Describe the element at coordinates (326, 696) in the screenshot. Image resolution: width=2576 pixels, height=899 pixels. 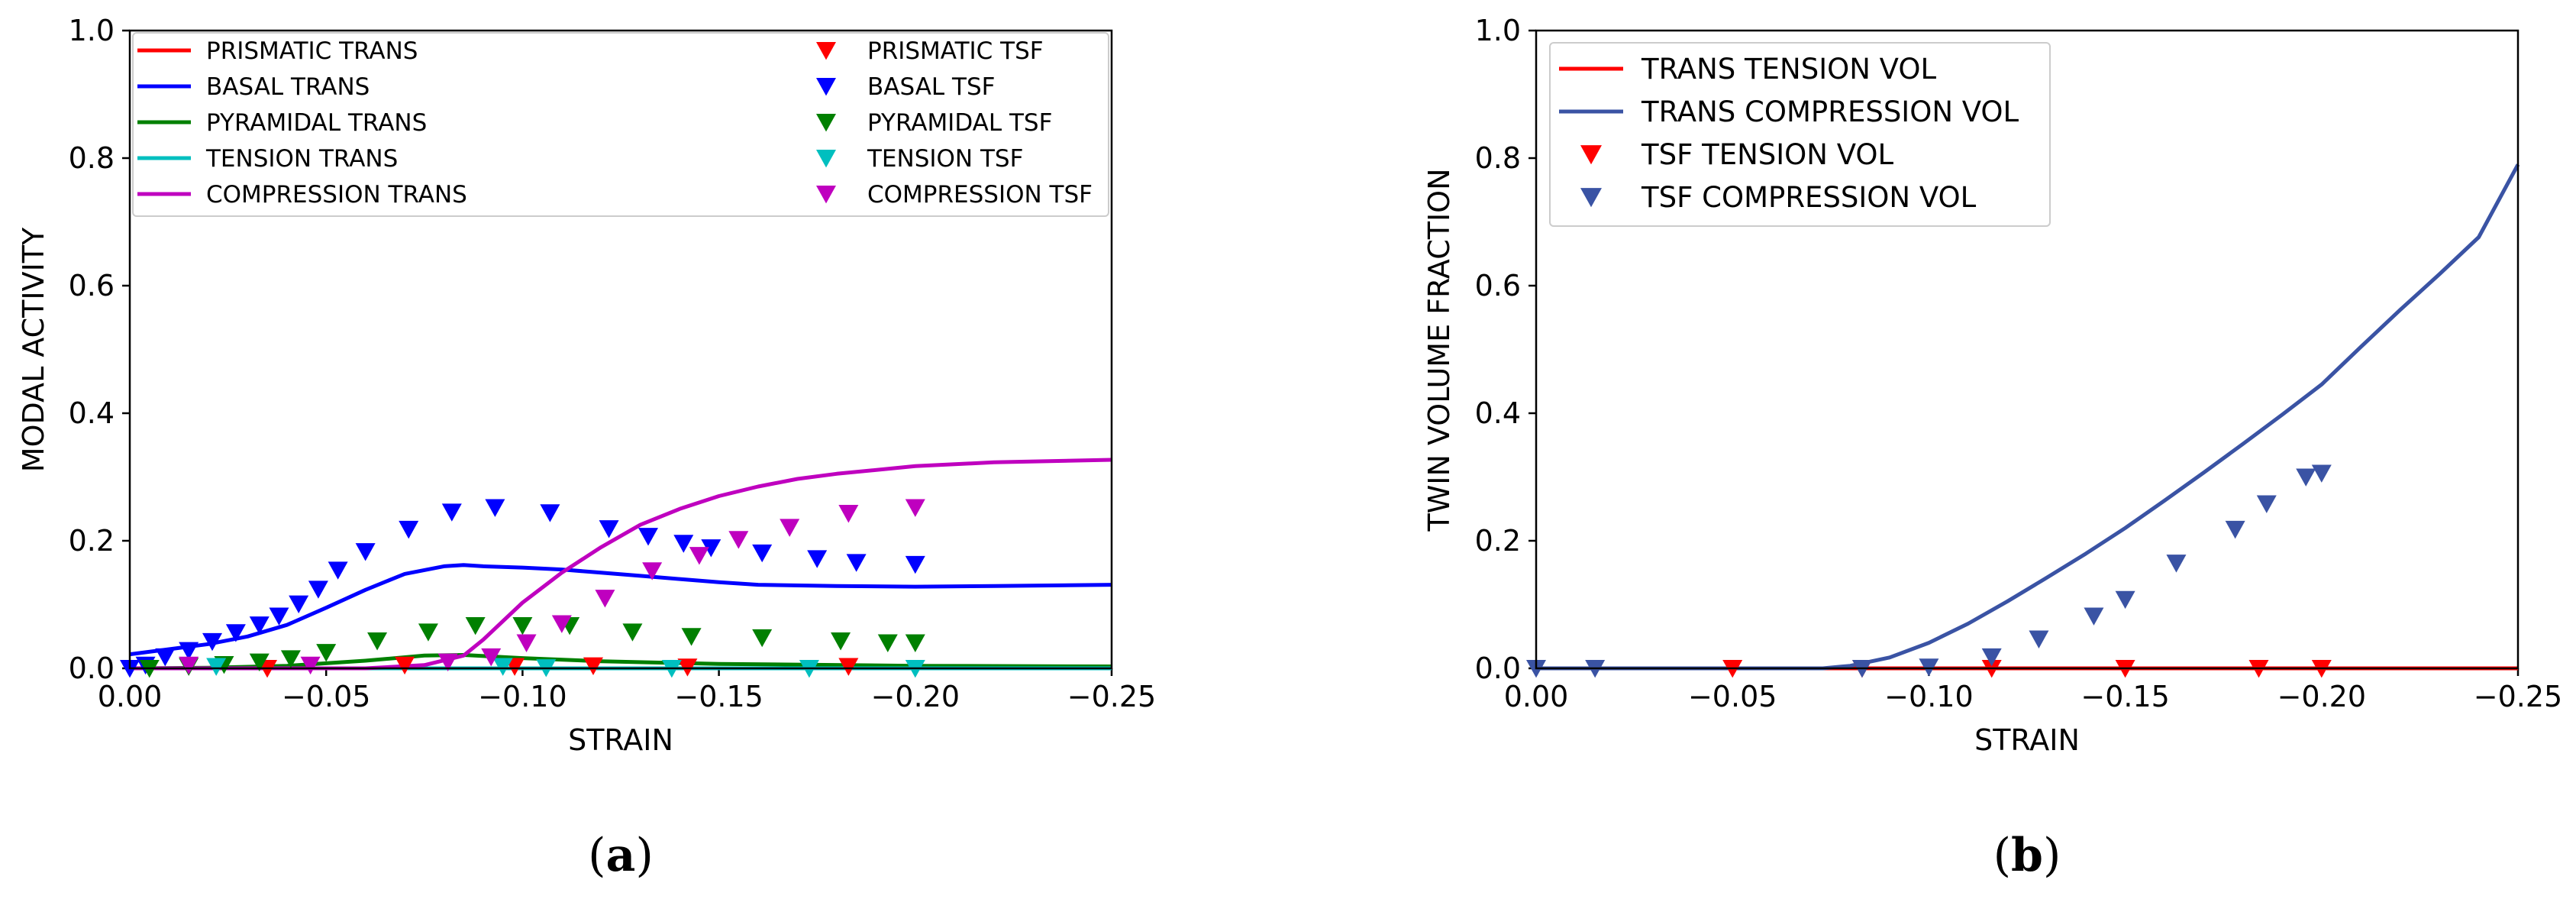
I see `panel-a-xtick-label: −0.05` at that location.